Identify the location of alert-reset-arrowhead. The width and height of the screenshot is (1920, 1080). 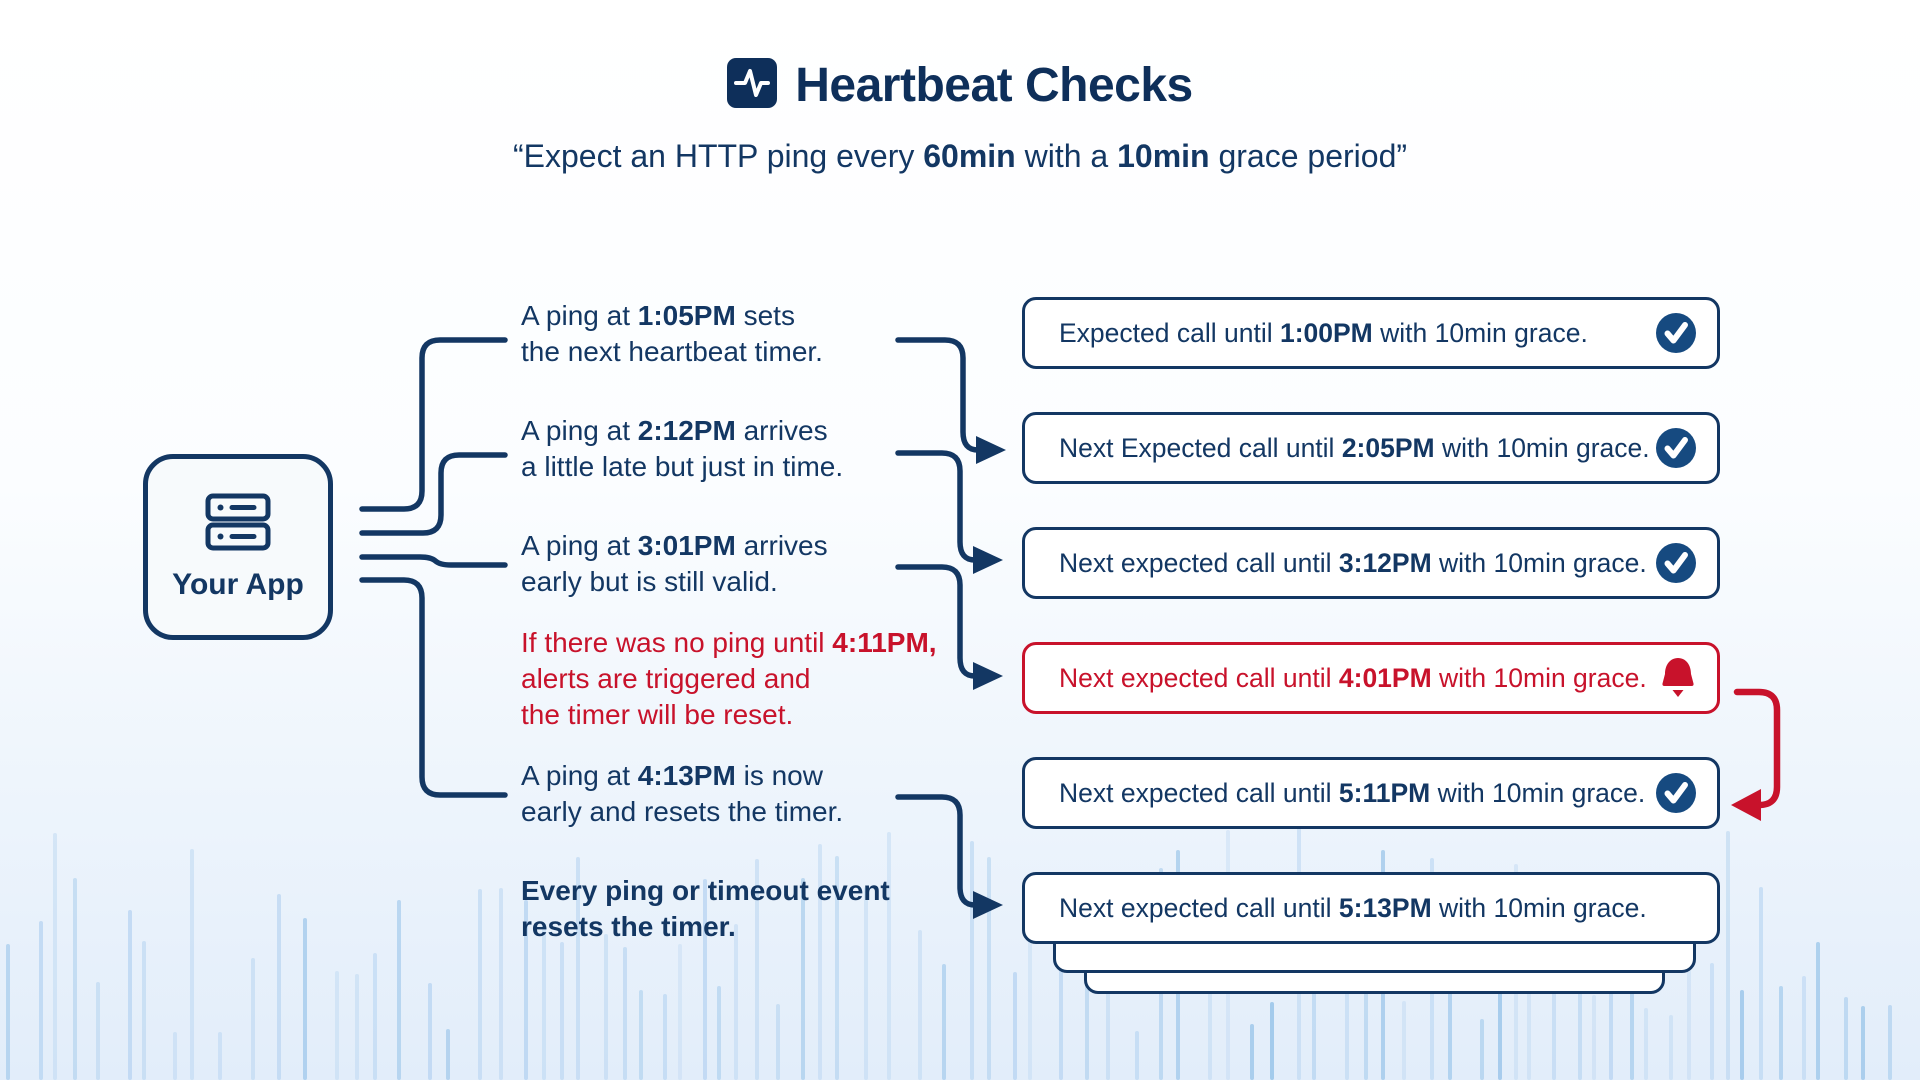
(1746, 805).